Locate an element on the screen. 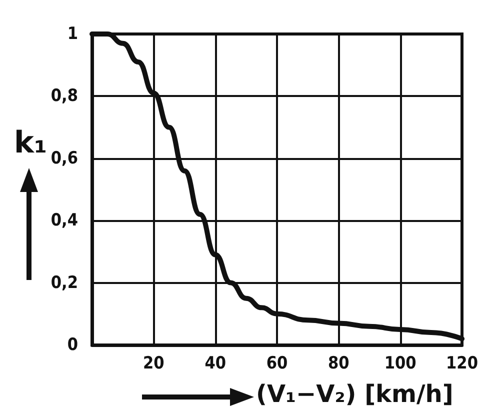 The image size is (490, 420). x-tick-label: 100 is located at coordinates (400, 364).